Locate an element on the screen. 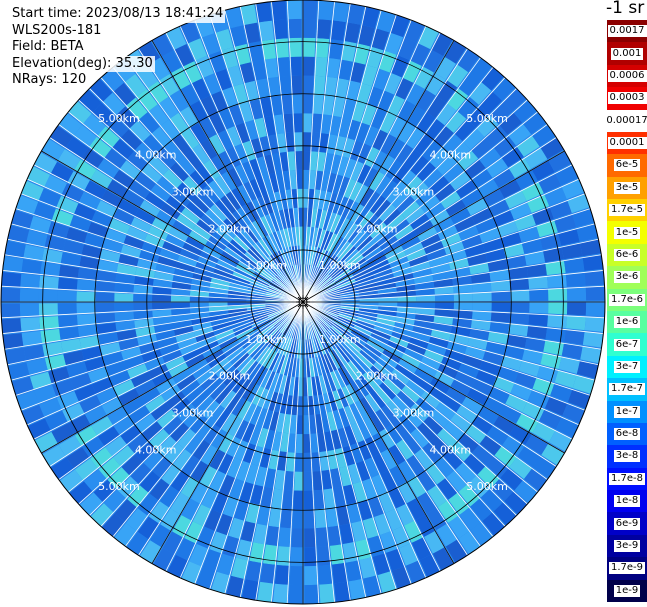 This screenshot has height=607, width=647. colorbar-cell: 1.7e-7 is located at coordinates (627, 389).